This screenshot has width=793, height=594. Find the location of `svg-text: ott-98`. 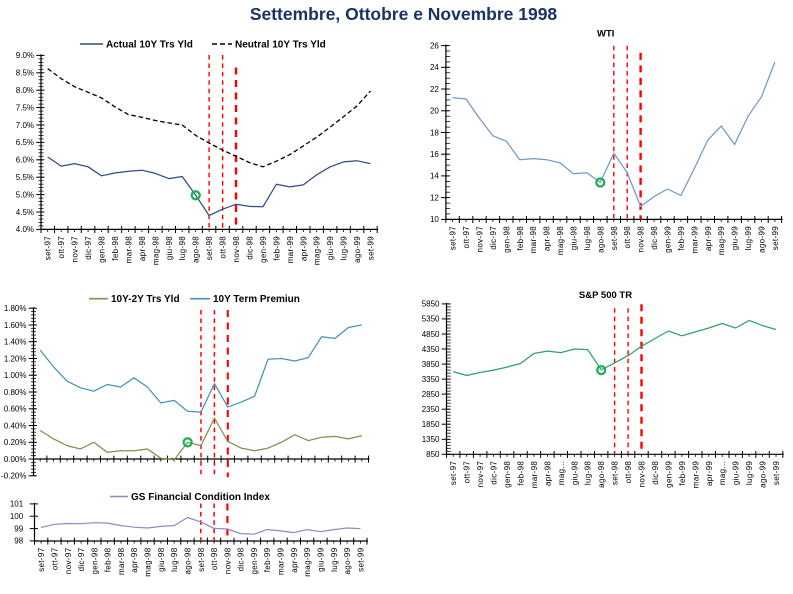

svg-text: ott-98 is located at coordinates (214, 558).